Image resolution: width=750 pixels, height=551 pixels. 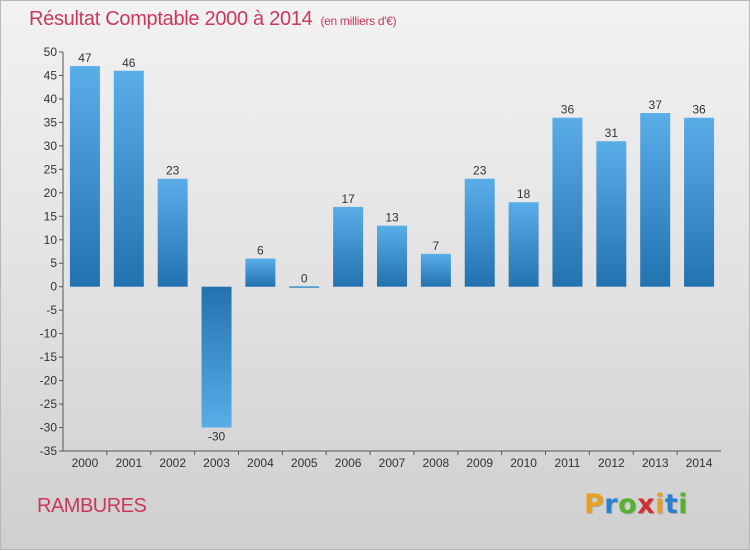 I want to click on x-tick-label: 2003, so click(x=216, y=463).